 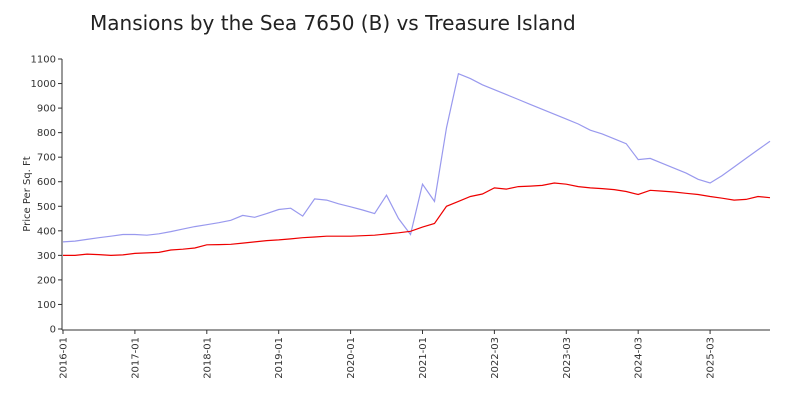 I want to click on x-tick-label: 2018-01, so click(x=207, y=358).